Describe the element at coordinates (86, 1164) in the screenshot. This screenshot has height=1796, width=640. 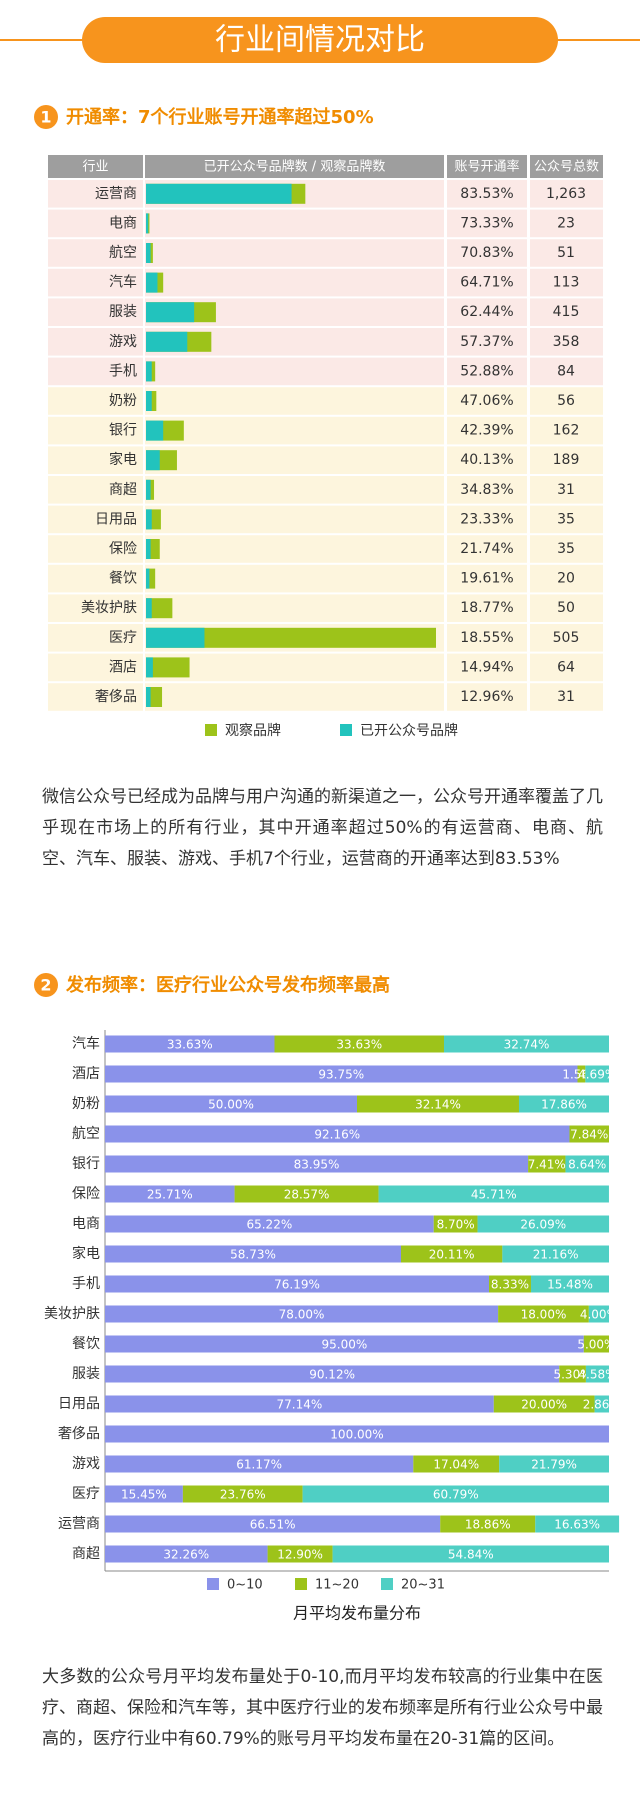
I see `y-tick-label: 银行` at that location.